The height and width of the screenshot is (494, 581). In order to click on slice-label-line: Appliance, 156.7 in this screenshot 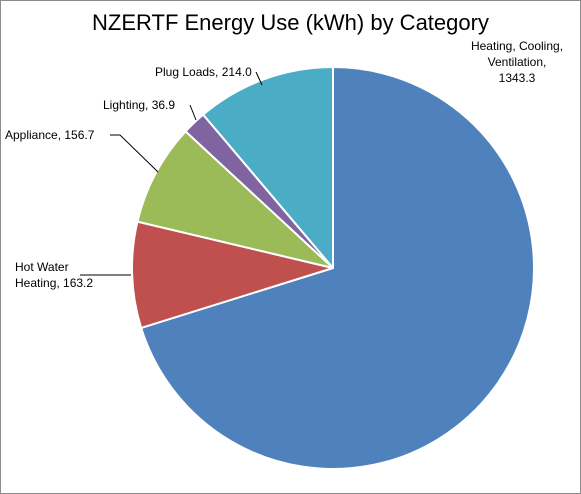, I will do `click(50, 135)`.